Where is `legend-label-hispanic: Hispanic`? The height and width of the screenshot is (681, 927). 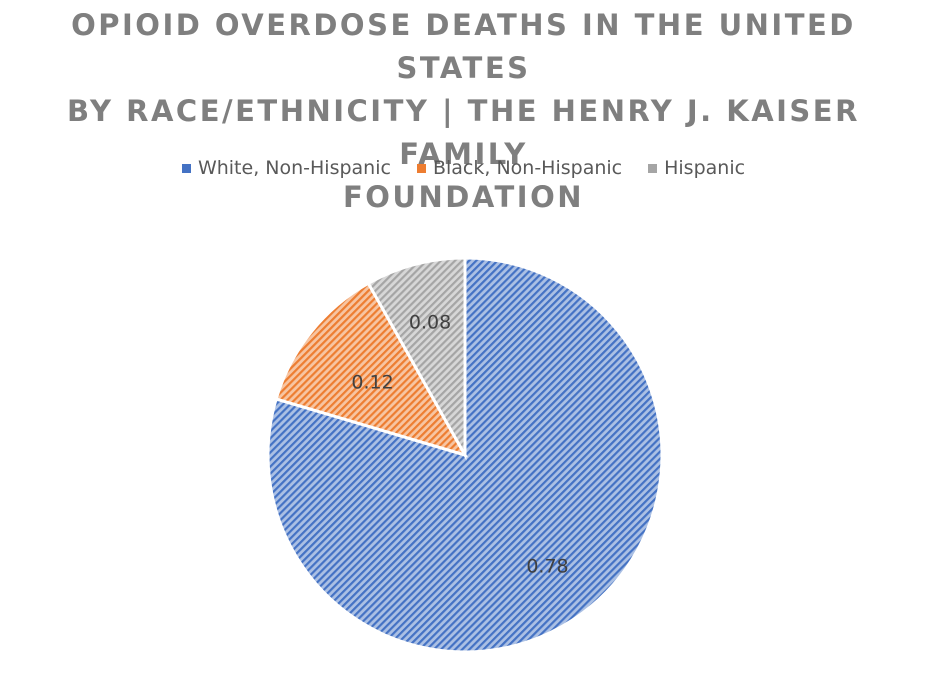
legend-label-hispanic: Hispanic is located at coordinates (705, 168).